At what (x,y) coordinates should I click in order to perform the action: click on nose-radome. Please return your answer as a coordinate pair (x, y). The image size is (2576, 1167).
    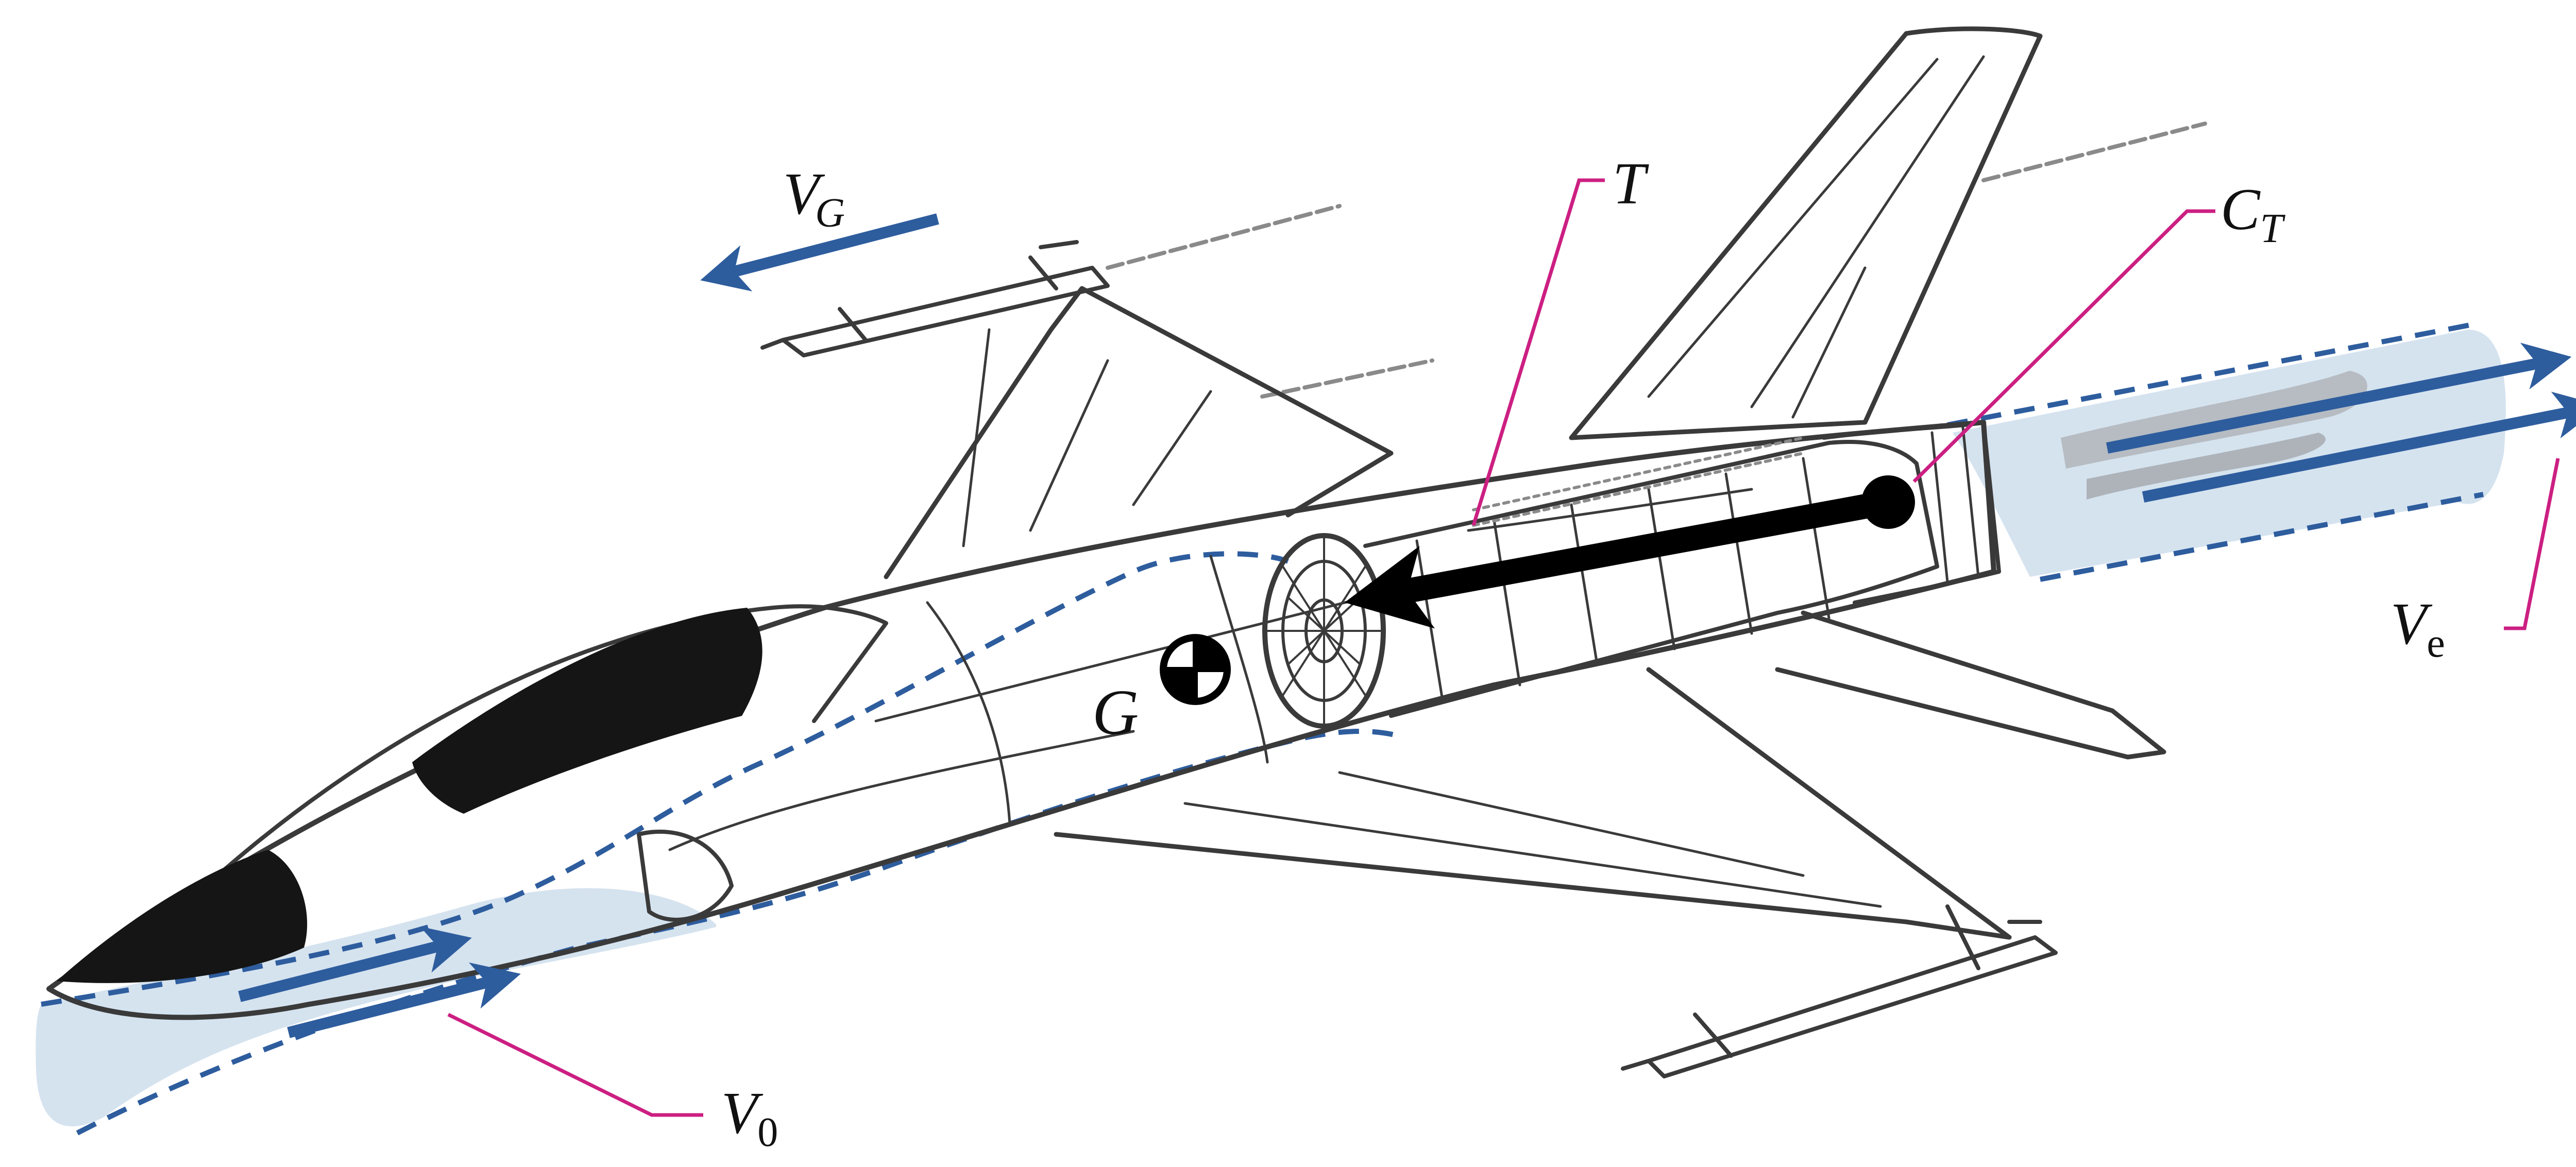
    Looking at the image, I should click on (182, 916).